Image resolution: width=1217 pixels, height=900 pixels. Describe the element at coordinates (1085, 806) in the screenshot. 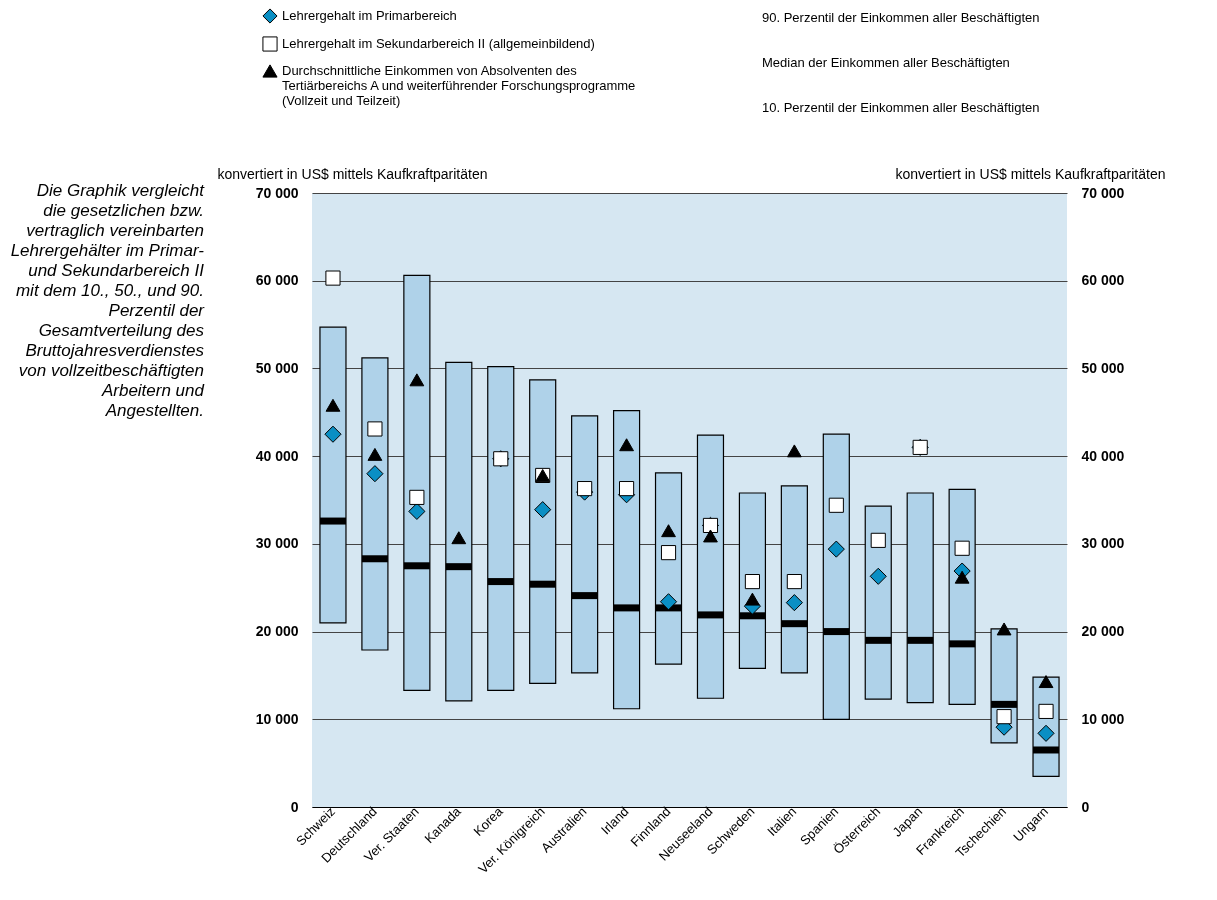

I see `y2-tick-label: 0` at that location.